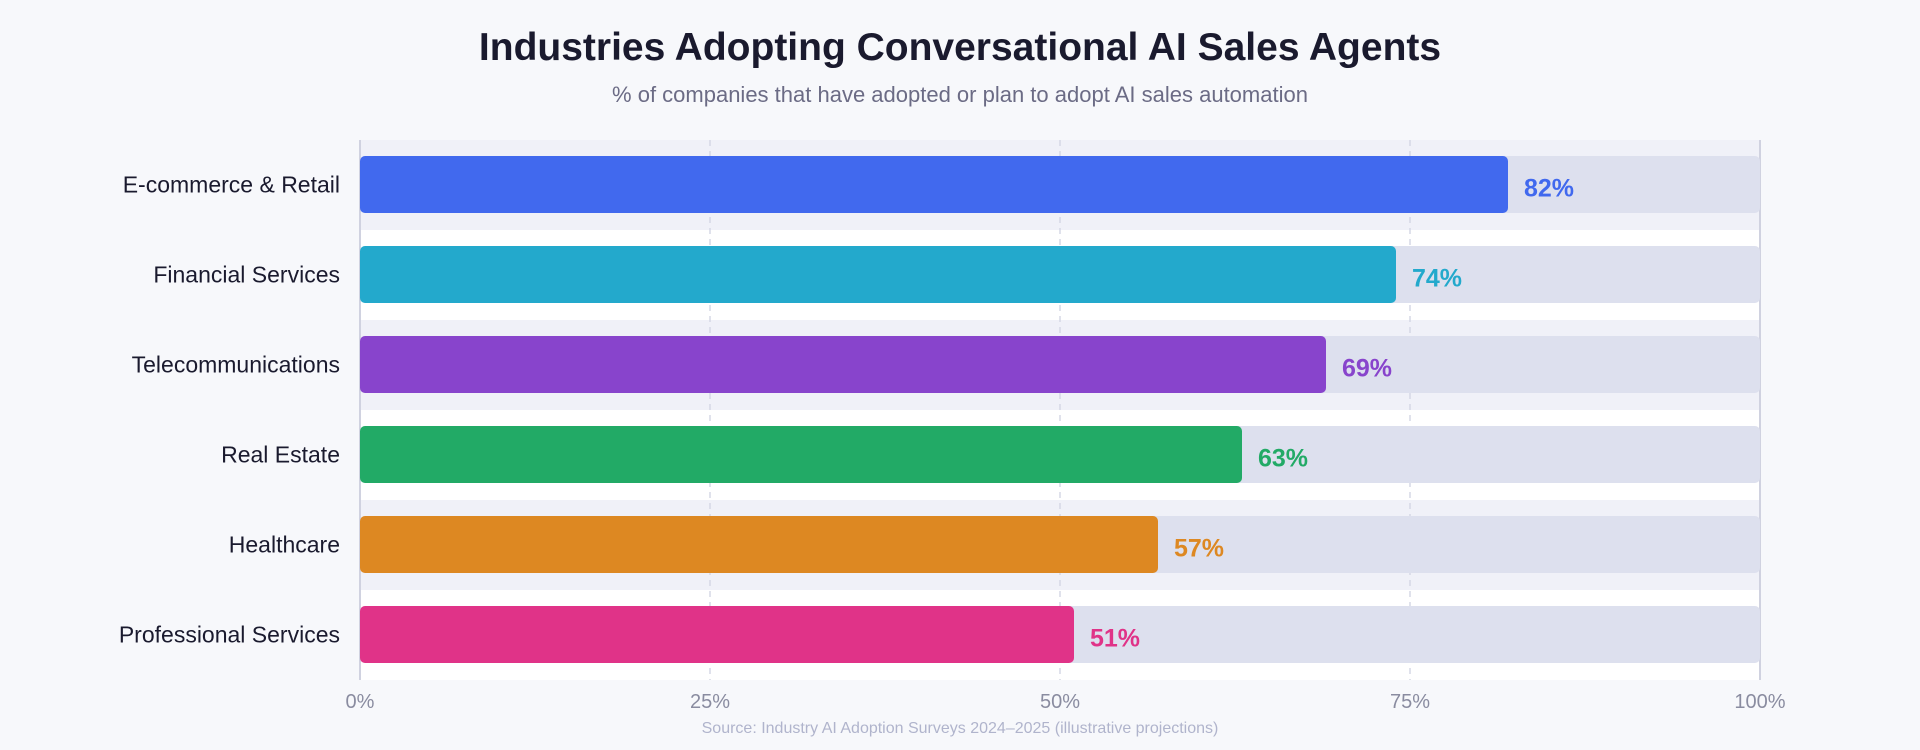  What do you see at coordinates (236, 365) in the screenshot?
I see `category-label: Telecommunications` at bounding box center [236, 365].